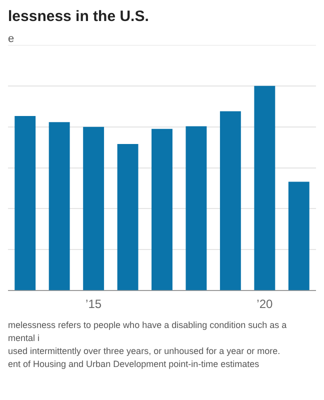  What do you see at coordinates (12, 39) in the screenshot?
I see `chart-subtitle: e` at bounding box center [12, 39].